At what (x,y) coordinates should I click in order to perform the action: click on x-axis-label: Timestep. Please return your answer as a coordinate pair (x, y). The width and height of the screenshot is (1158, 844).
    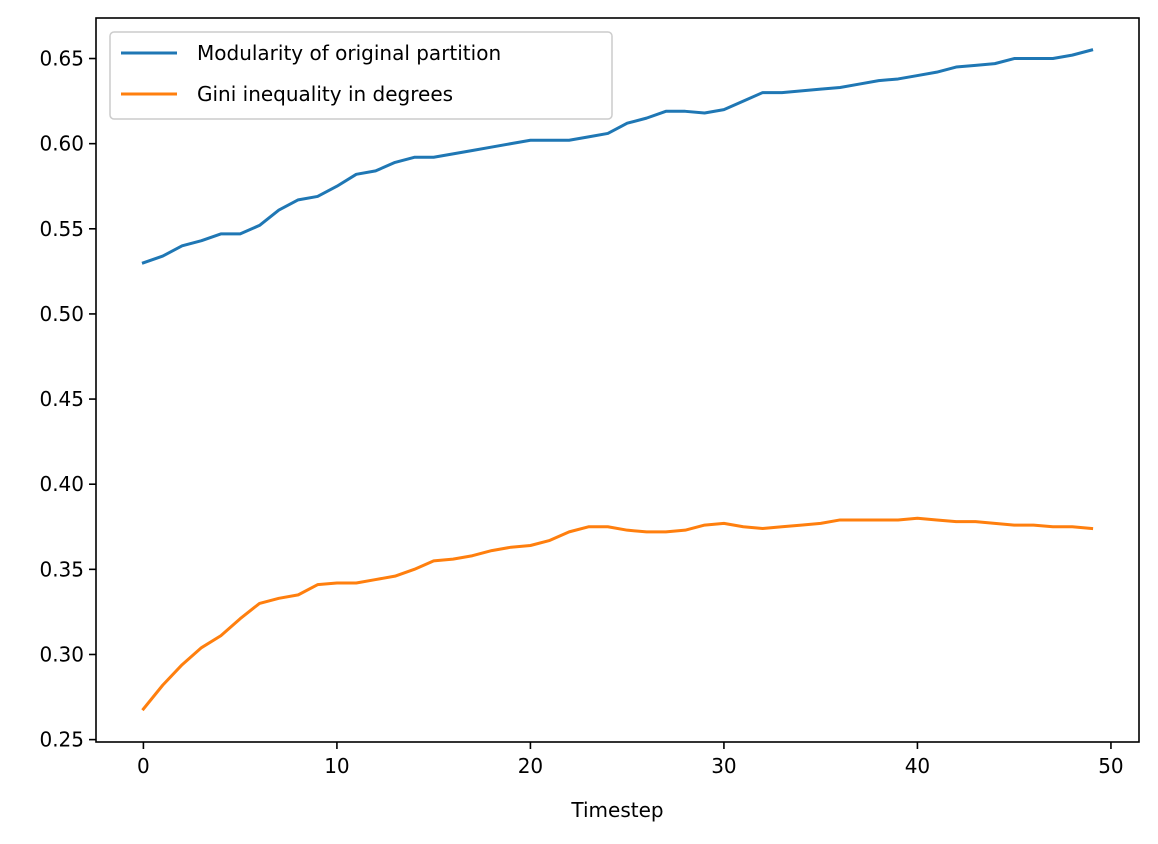
    Looking at the image, I should click on (616, 810).